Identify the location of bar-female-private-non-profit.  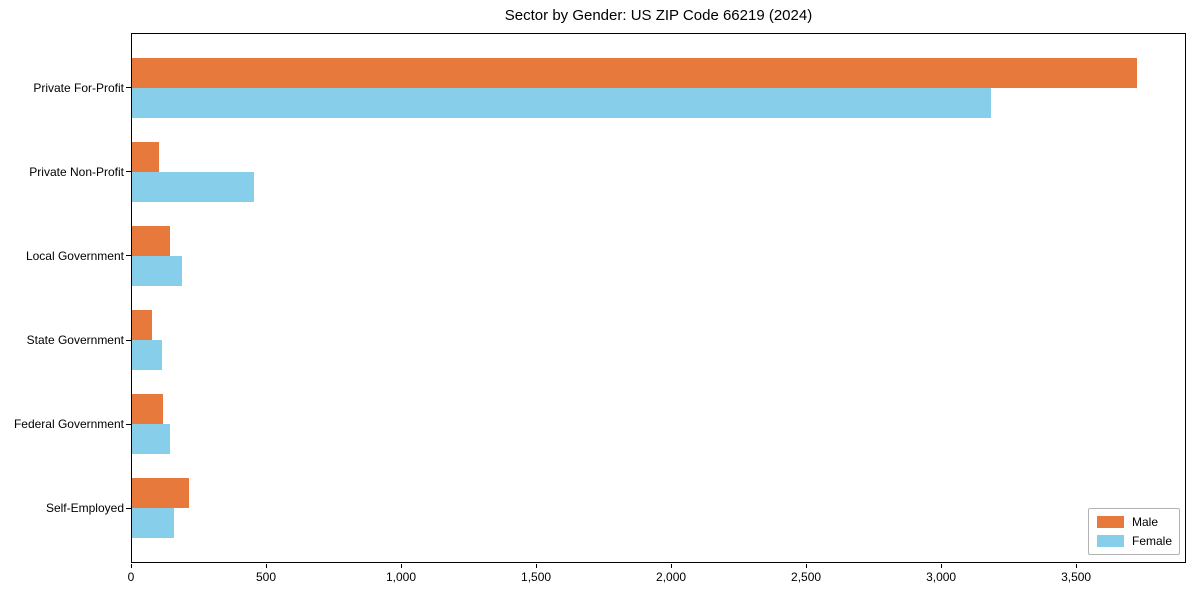
(193, 186).